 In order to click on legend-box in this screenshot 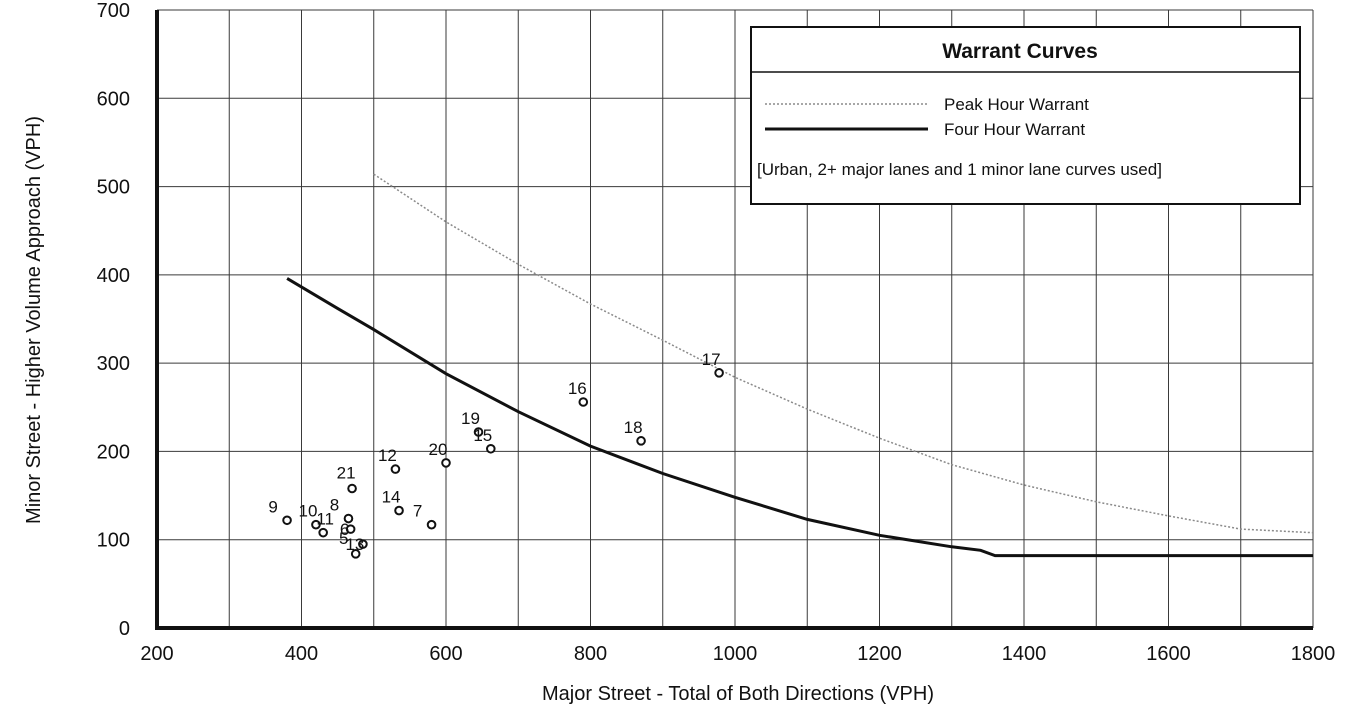, I will do `click(1025, 115)`.